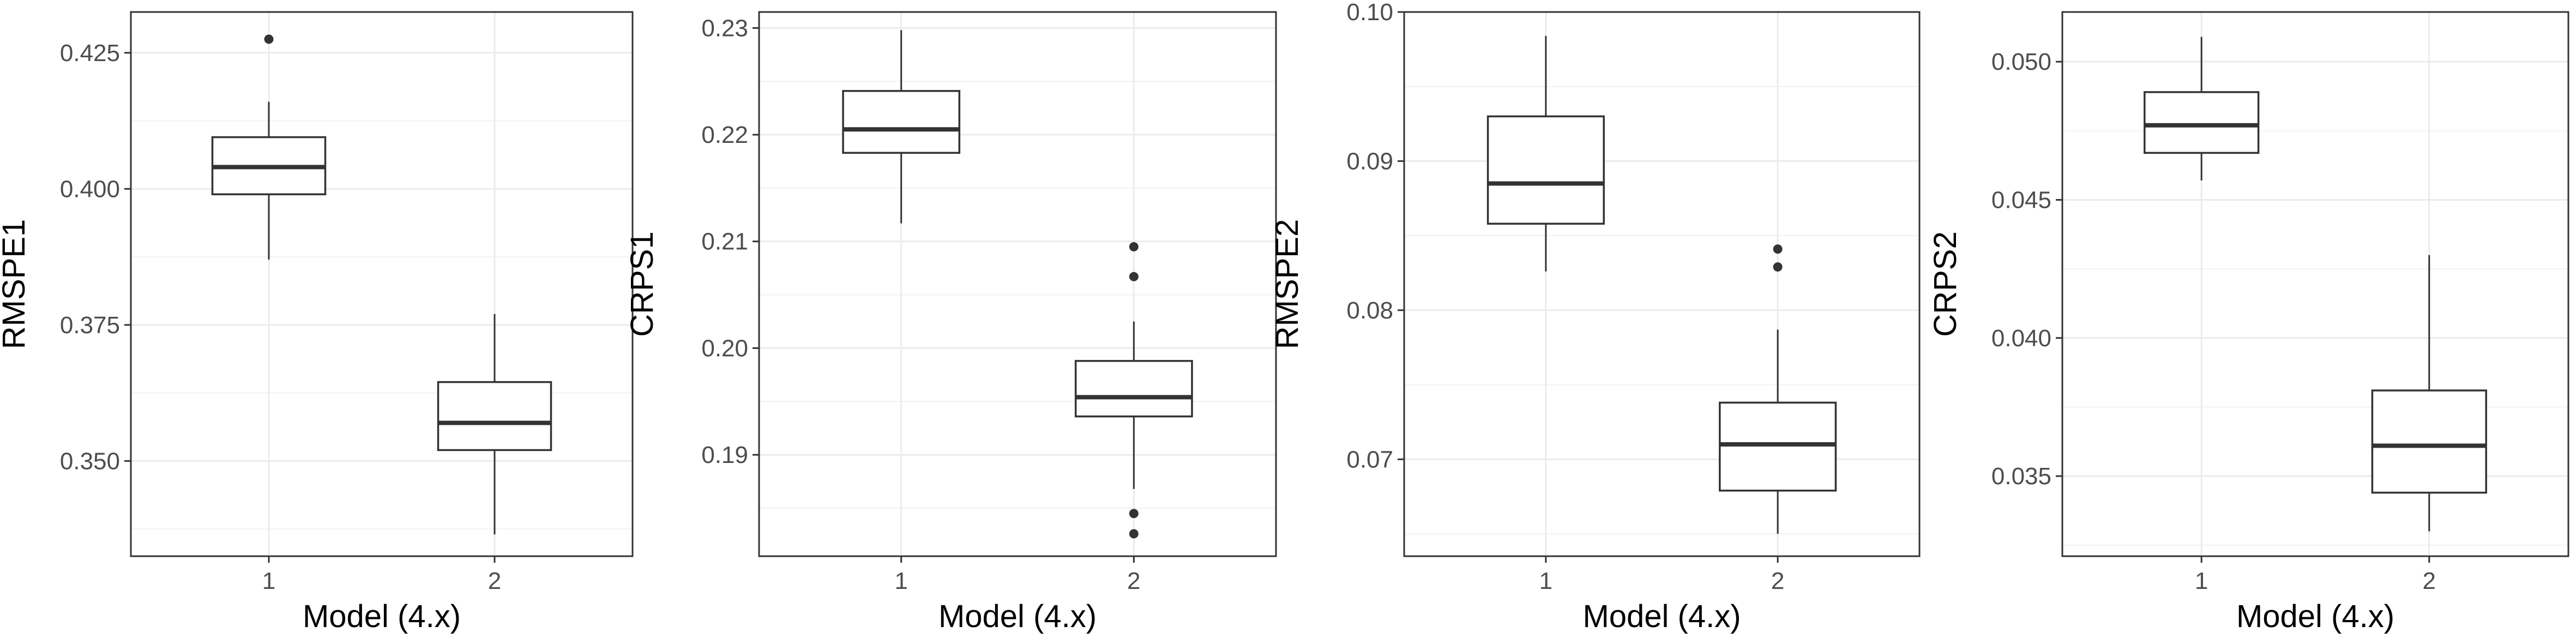 The image size is (2576, 644). Describe the element at coordinates (1369, 161) in the screenshot. I see `y-tick-label: 0.09` at that location.